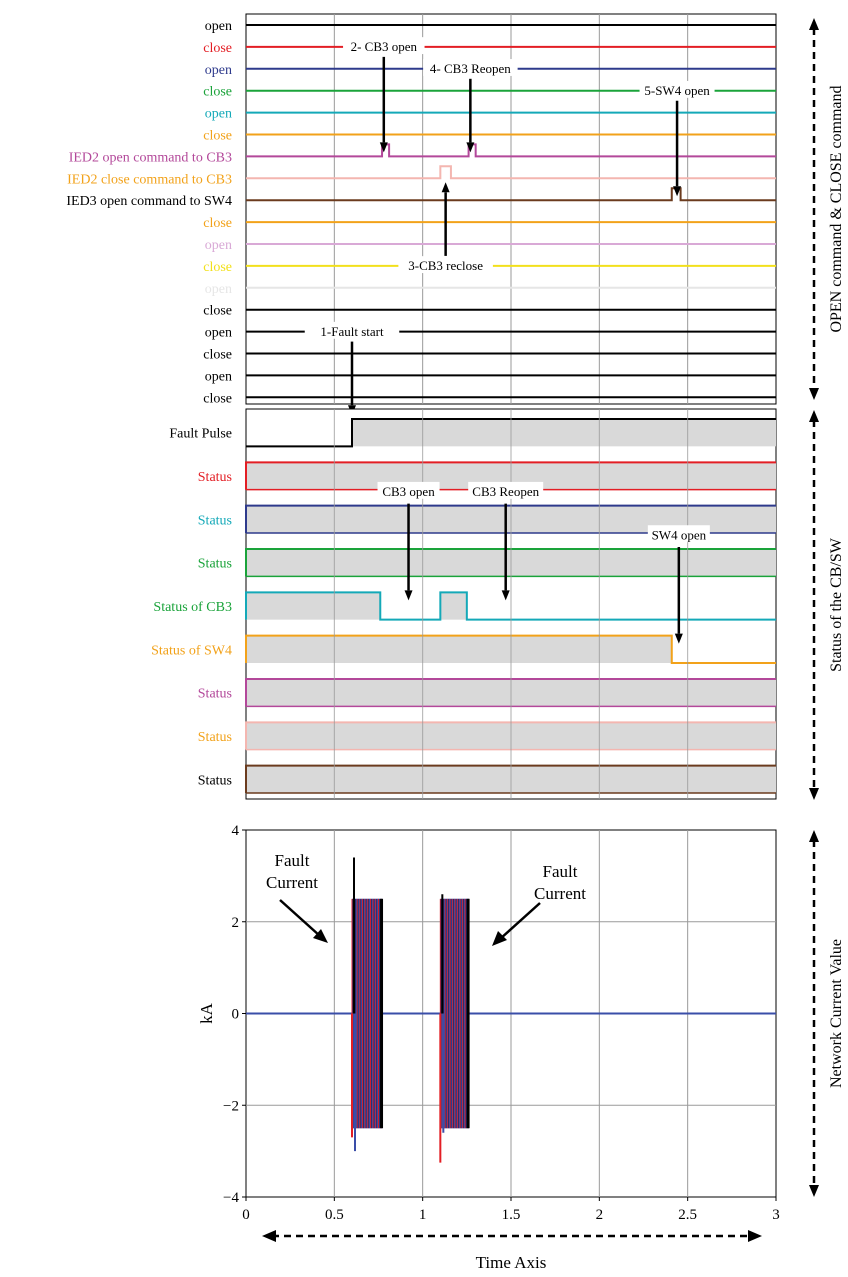 The width and height of the screenshot is (848, 1277). Describe the element at coordinates (191, 650) in the screenshot. I see `status-channel-label: Status of SW4` at that location.